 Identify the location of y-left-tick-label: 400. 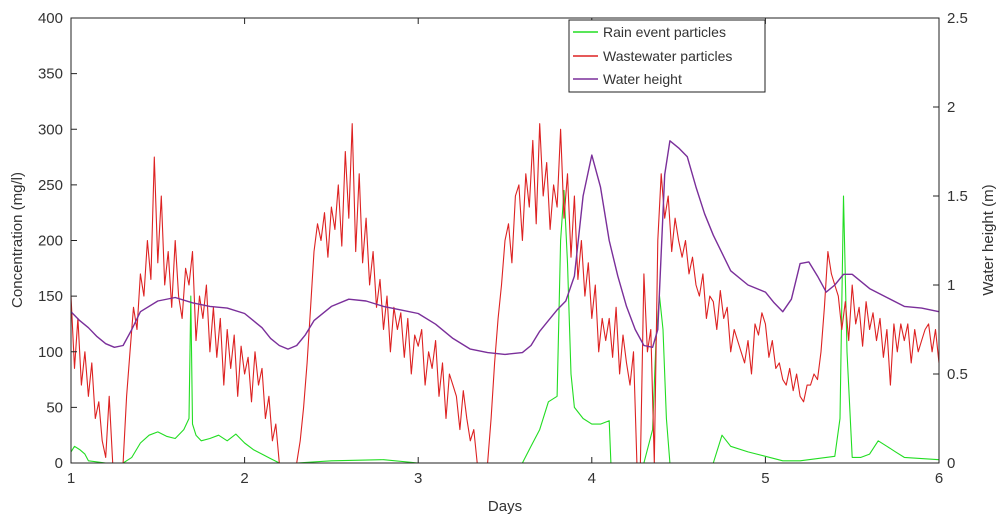
(50, 18).